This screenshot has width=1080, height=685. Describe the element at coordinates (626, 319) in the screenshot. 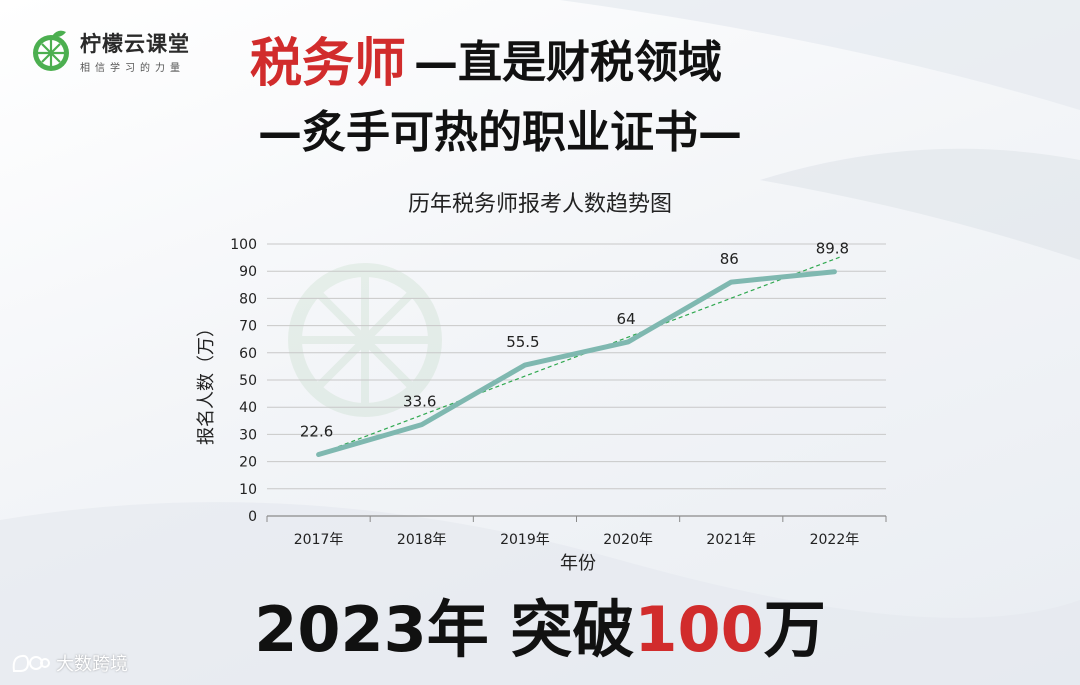

I see `data-label: 64` at that location.